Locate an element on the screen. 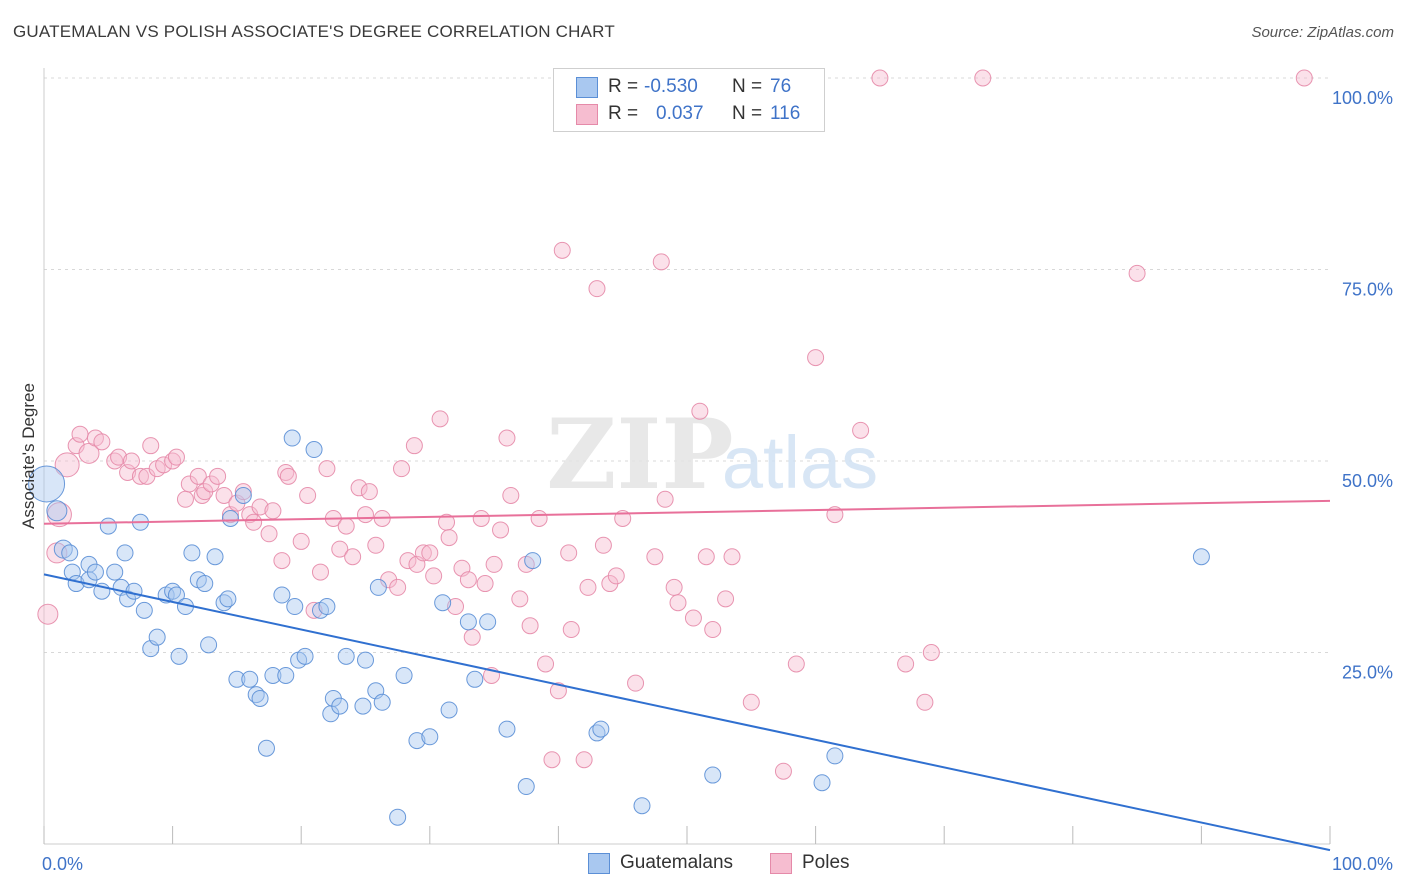  x-tick-label: 0.0% is located at coordinates (62, 864).